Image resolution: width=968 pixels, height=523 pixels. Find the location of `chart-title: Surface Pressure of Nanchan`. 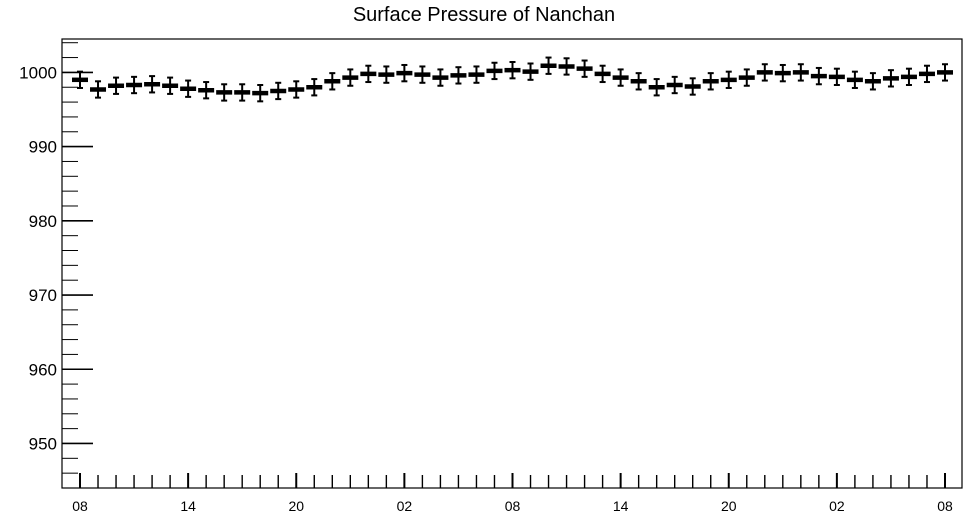

chart-title: Surface Pressure of Nanchan is located at coordinates (484, 15).